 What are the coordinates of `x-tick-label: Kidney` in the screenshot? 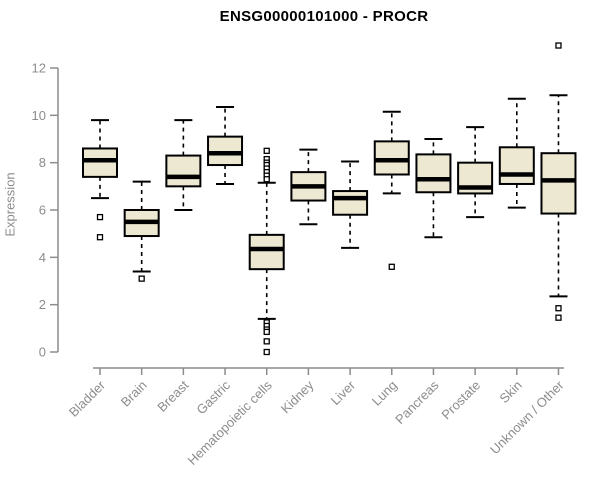 It's located at (297, 396).